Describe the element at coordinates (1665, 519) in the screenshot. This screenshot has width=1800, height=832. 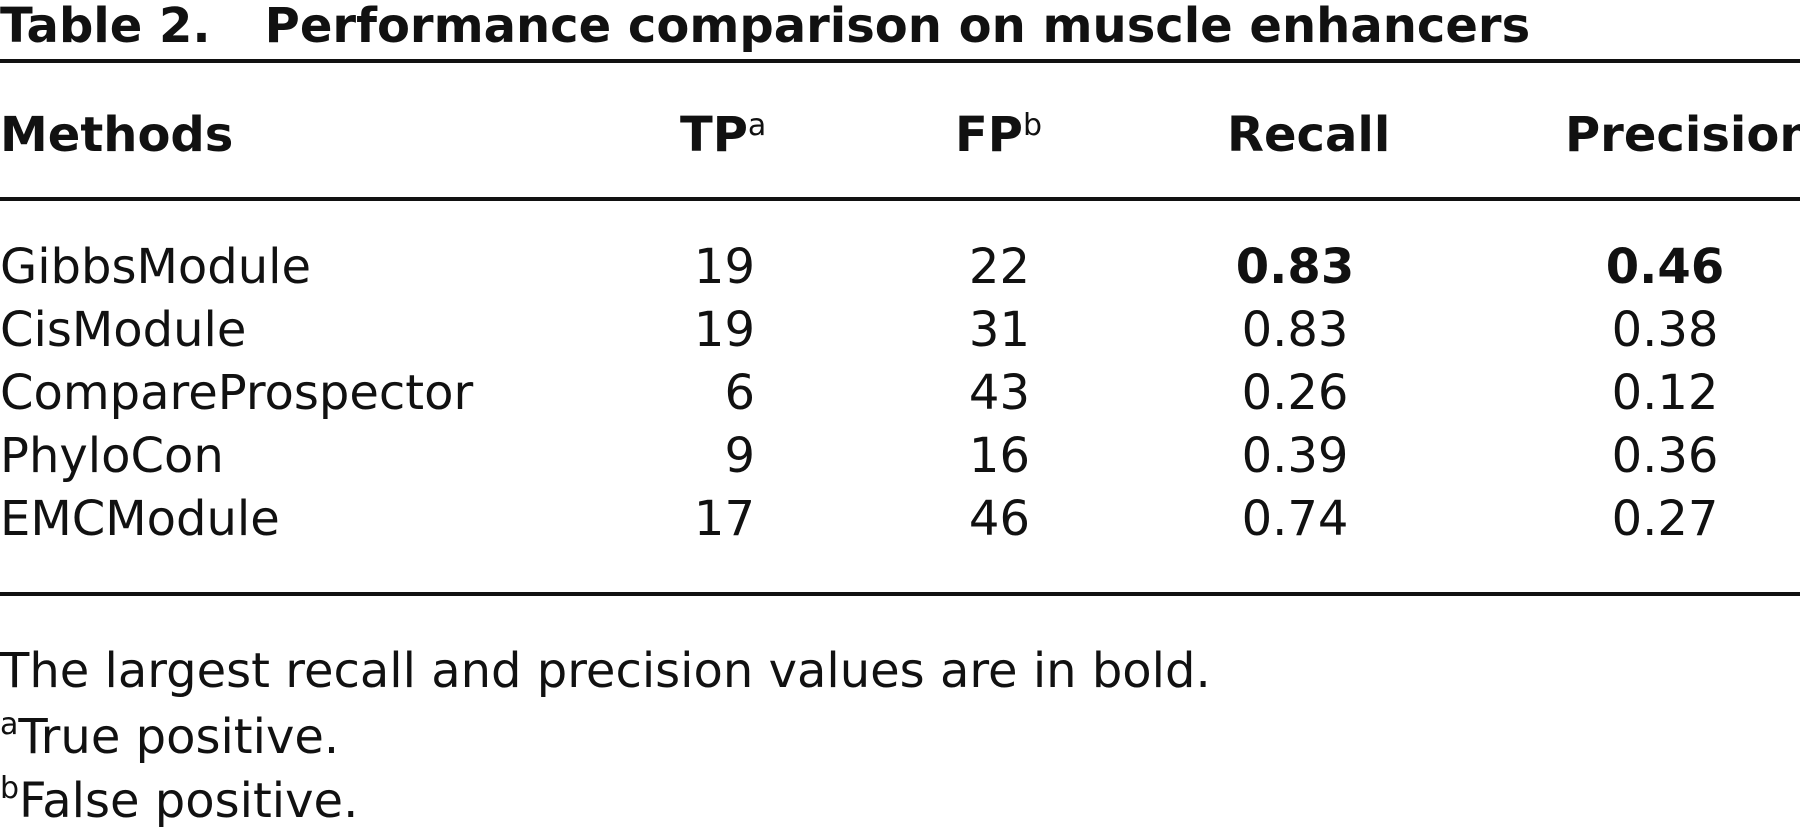
I see `precision-cell: 0.27` at that location.